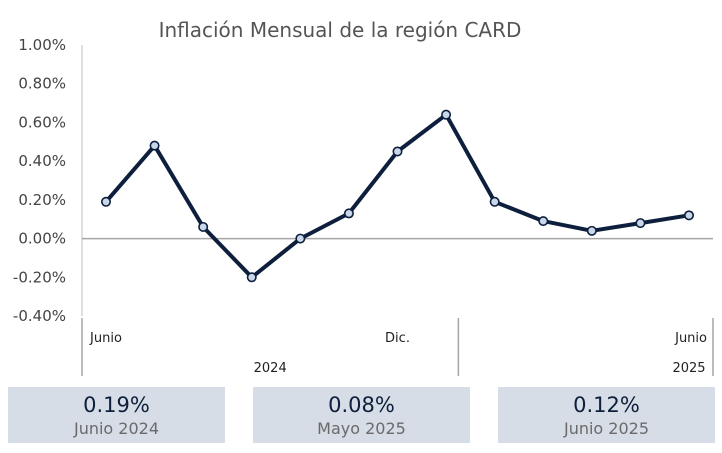 The width and height of the screenshot is (722, 453). What do you see at coordinates (39, 277) in the screenshot?
I see `y-tick-label: -0.20%` at bounding box center [39, 277].